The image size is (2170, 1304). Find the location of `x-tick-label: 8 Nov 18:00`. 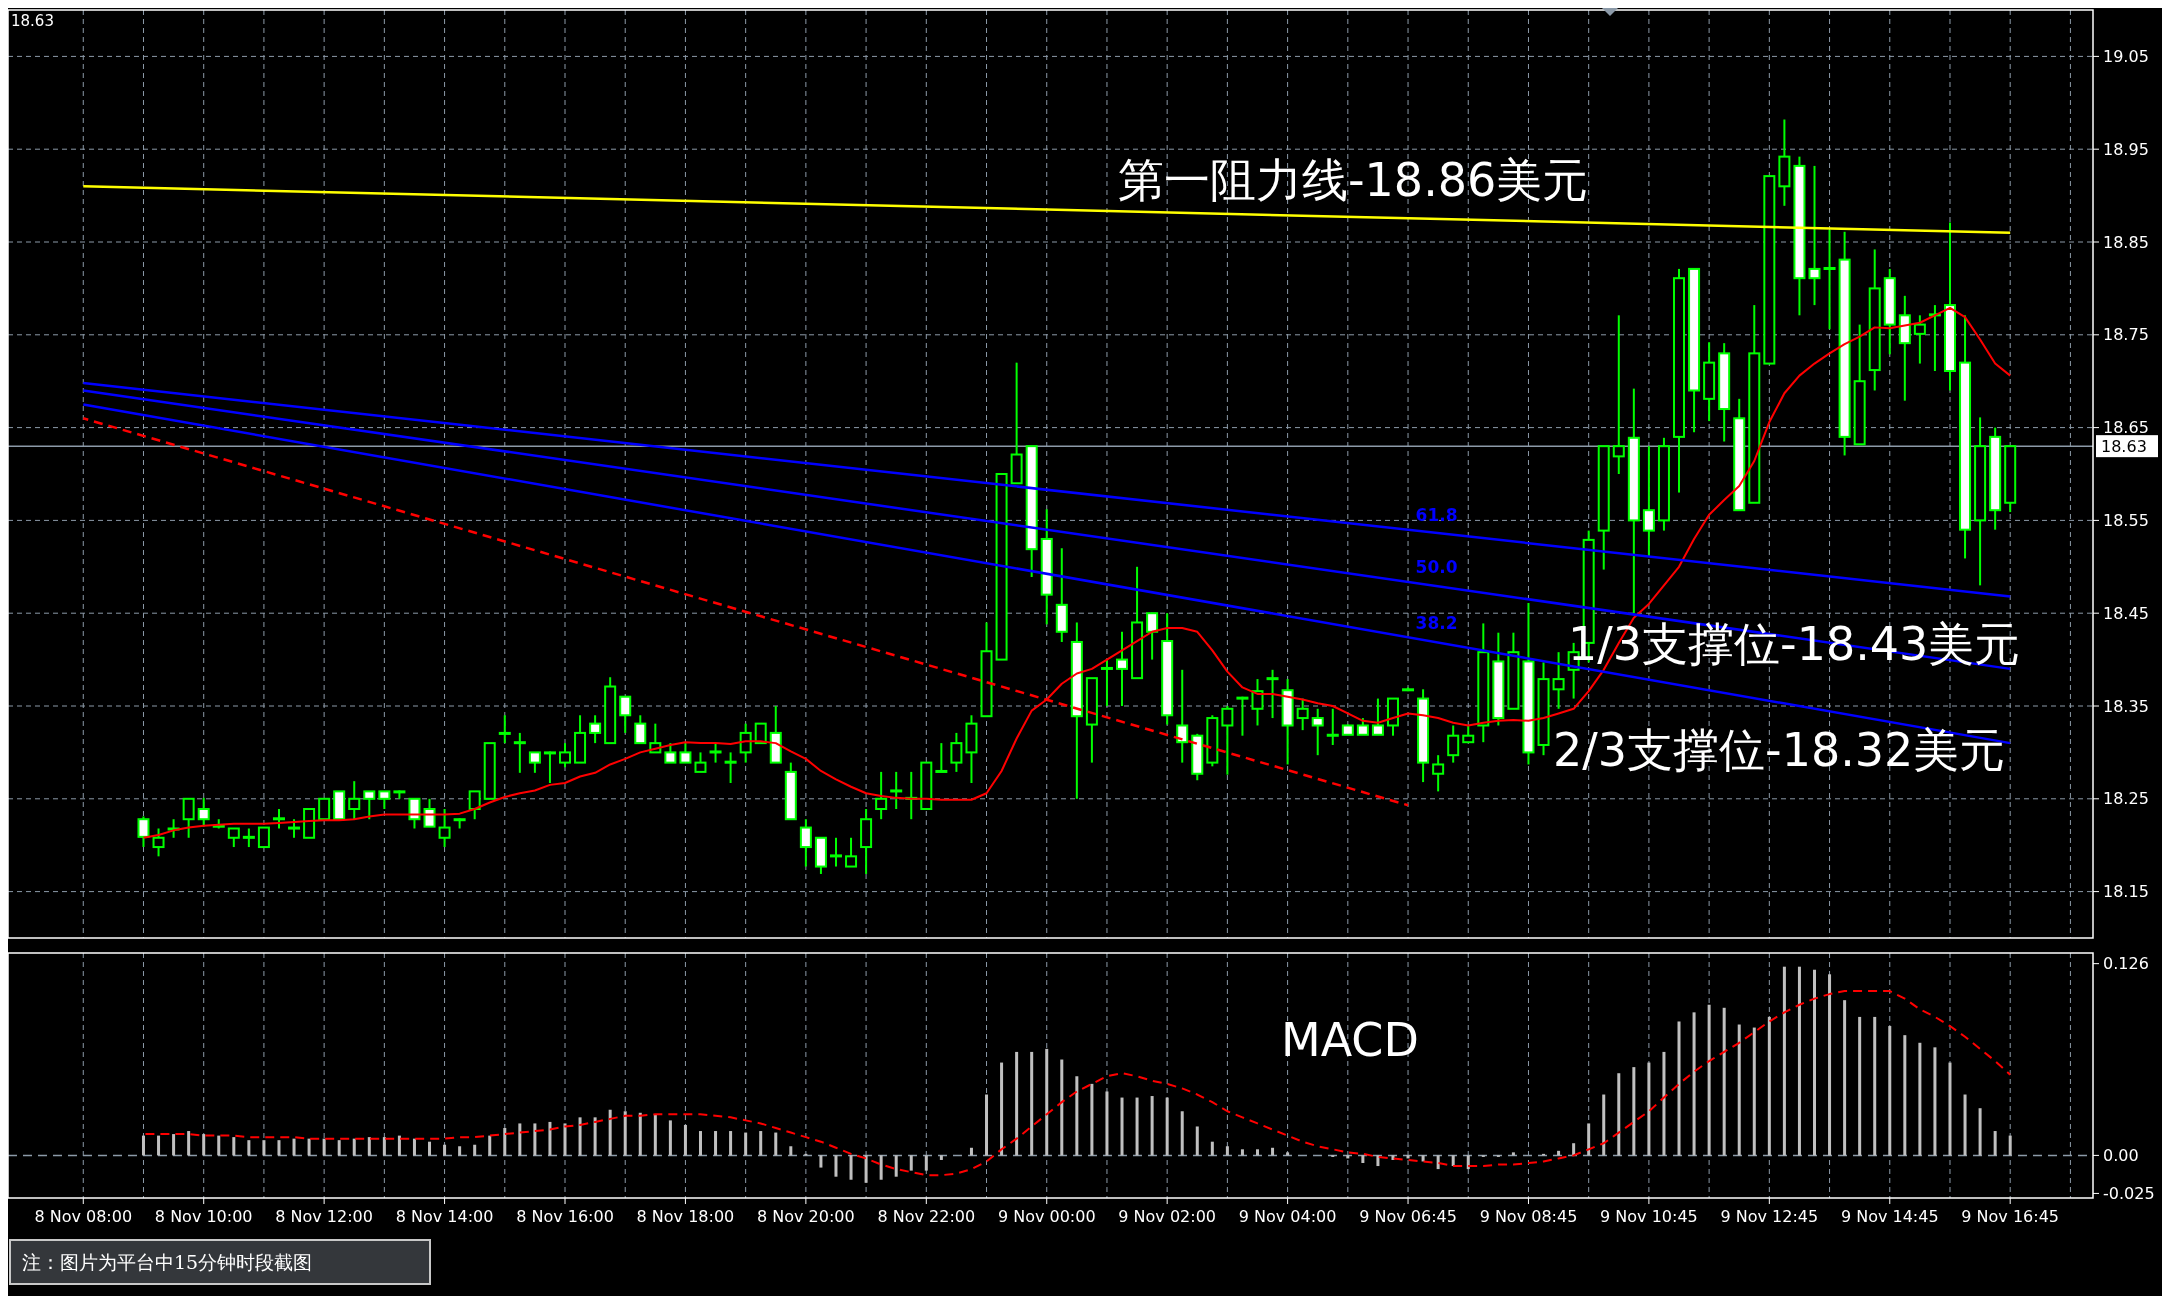

x-tick-label: 8 Nov 18:00 is located at coordinates (685, 1216).